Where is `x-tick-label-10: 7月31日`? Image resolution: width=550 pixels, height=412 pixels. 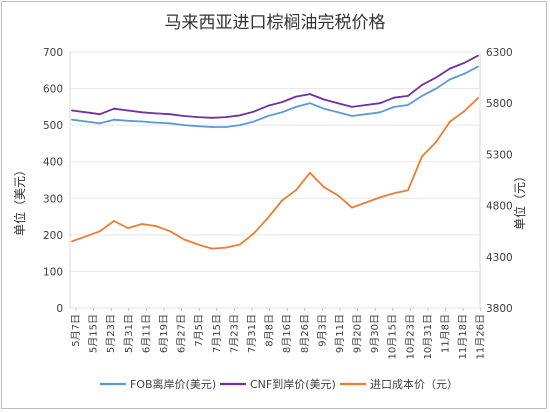
x-tick-label-10: 7月31日 is located at coordinates (252, 333).